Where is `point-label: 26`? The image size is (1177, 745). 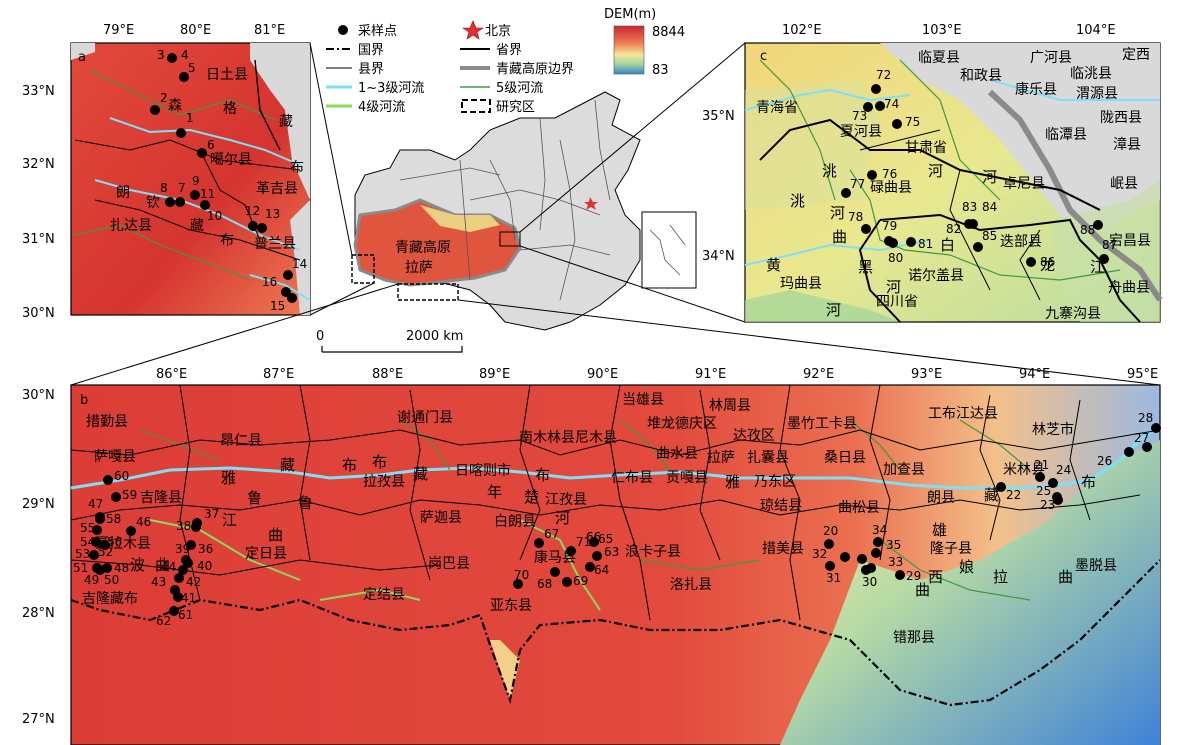 point-label: 26 is located at coordinates (1104, 461).